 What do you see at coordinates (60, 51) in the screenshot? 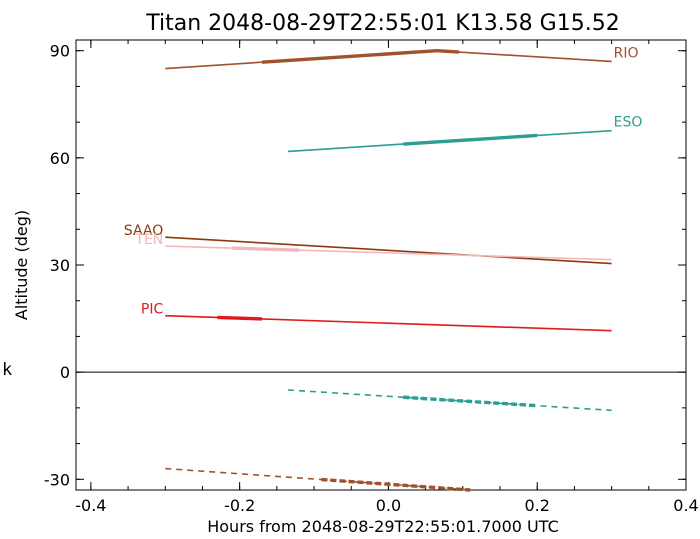
I see `y-tick-label: 90` at bounding box center [60, 51].